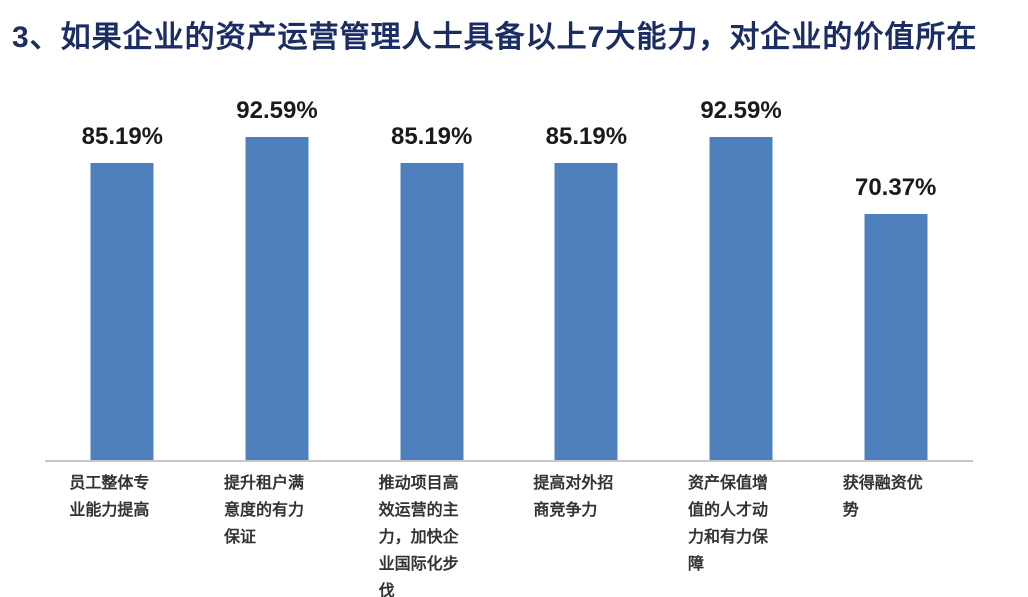 The width and height of the screenshot is (1028, 597). What do you see at coordinates (495, 37) in the screenshot?
I see `chart-title: 3、如果企业的资产运营管理人士具备以上7大能力，对企业的价值所在` at bounding box center [495, 37].